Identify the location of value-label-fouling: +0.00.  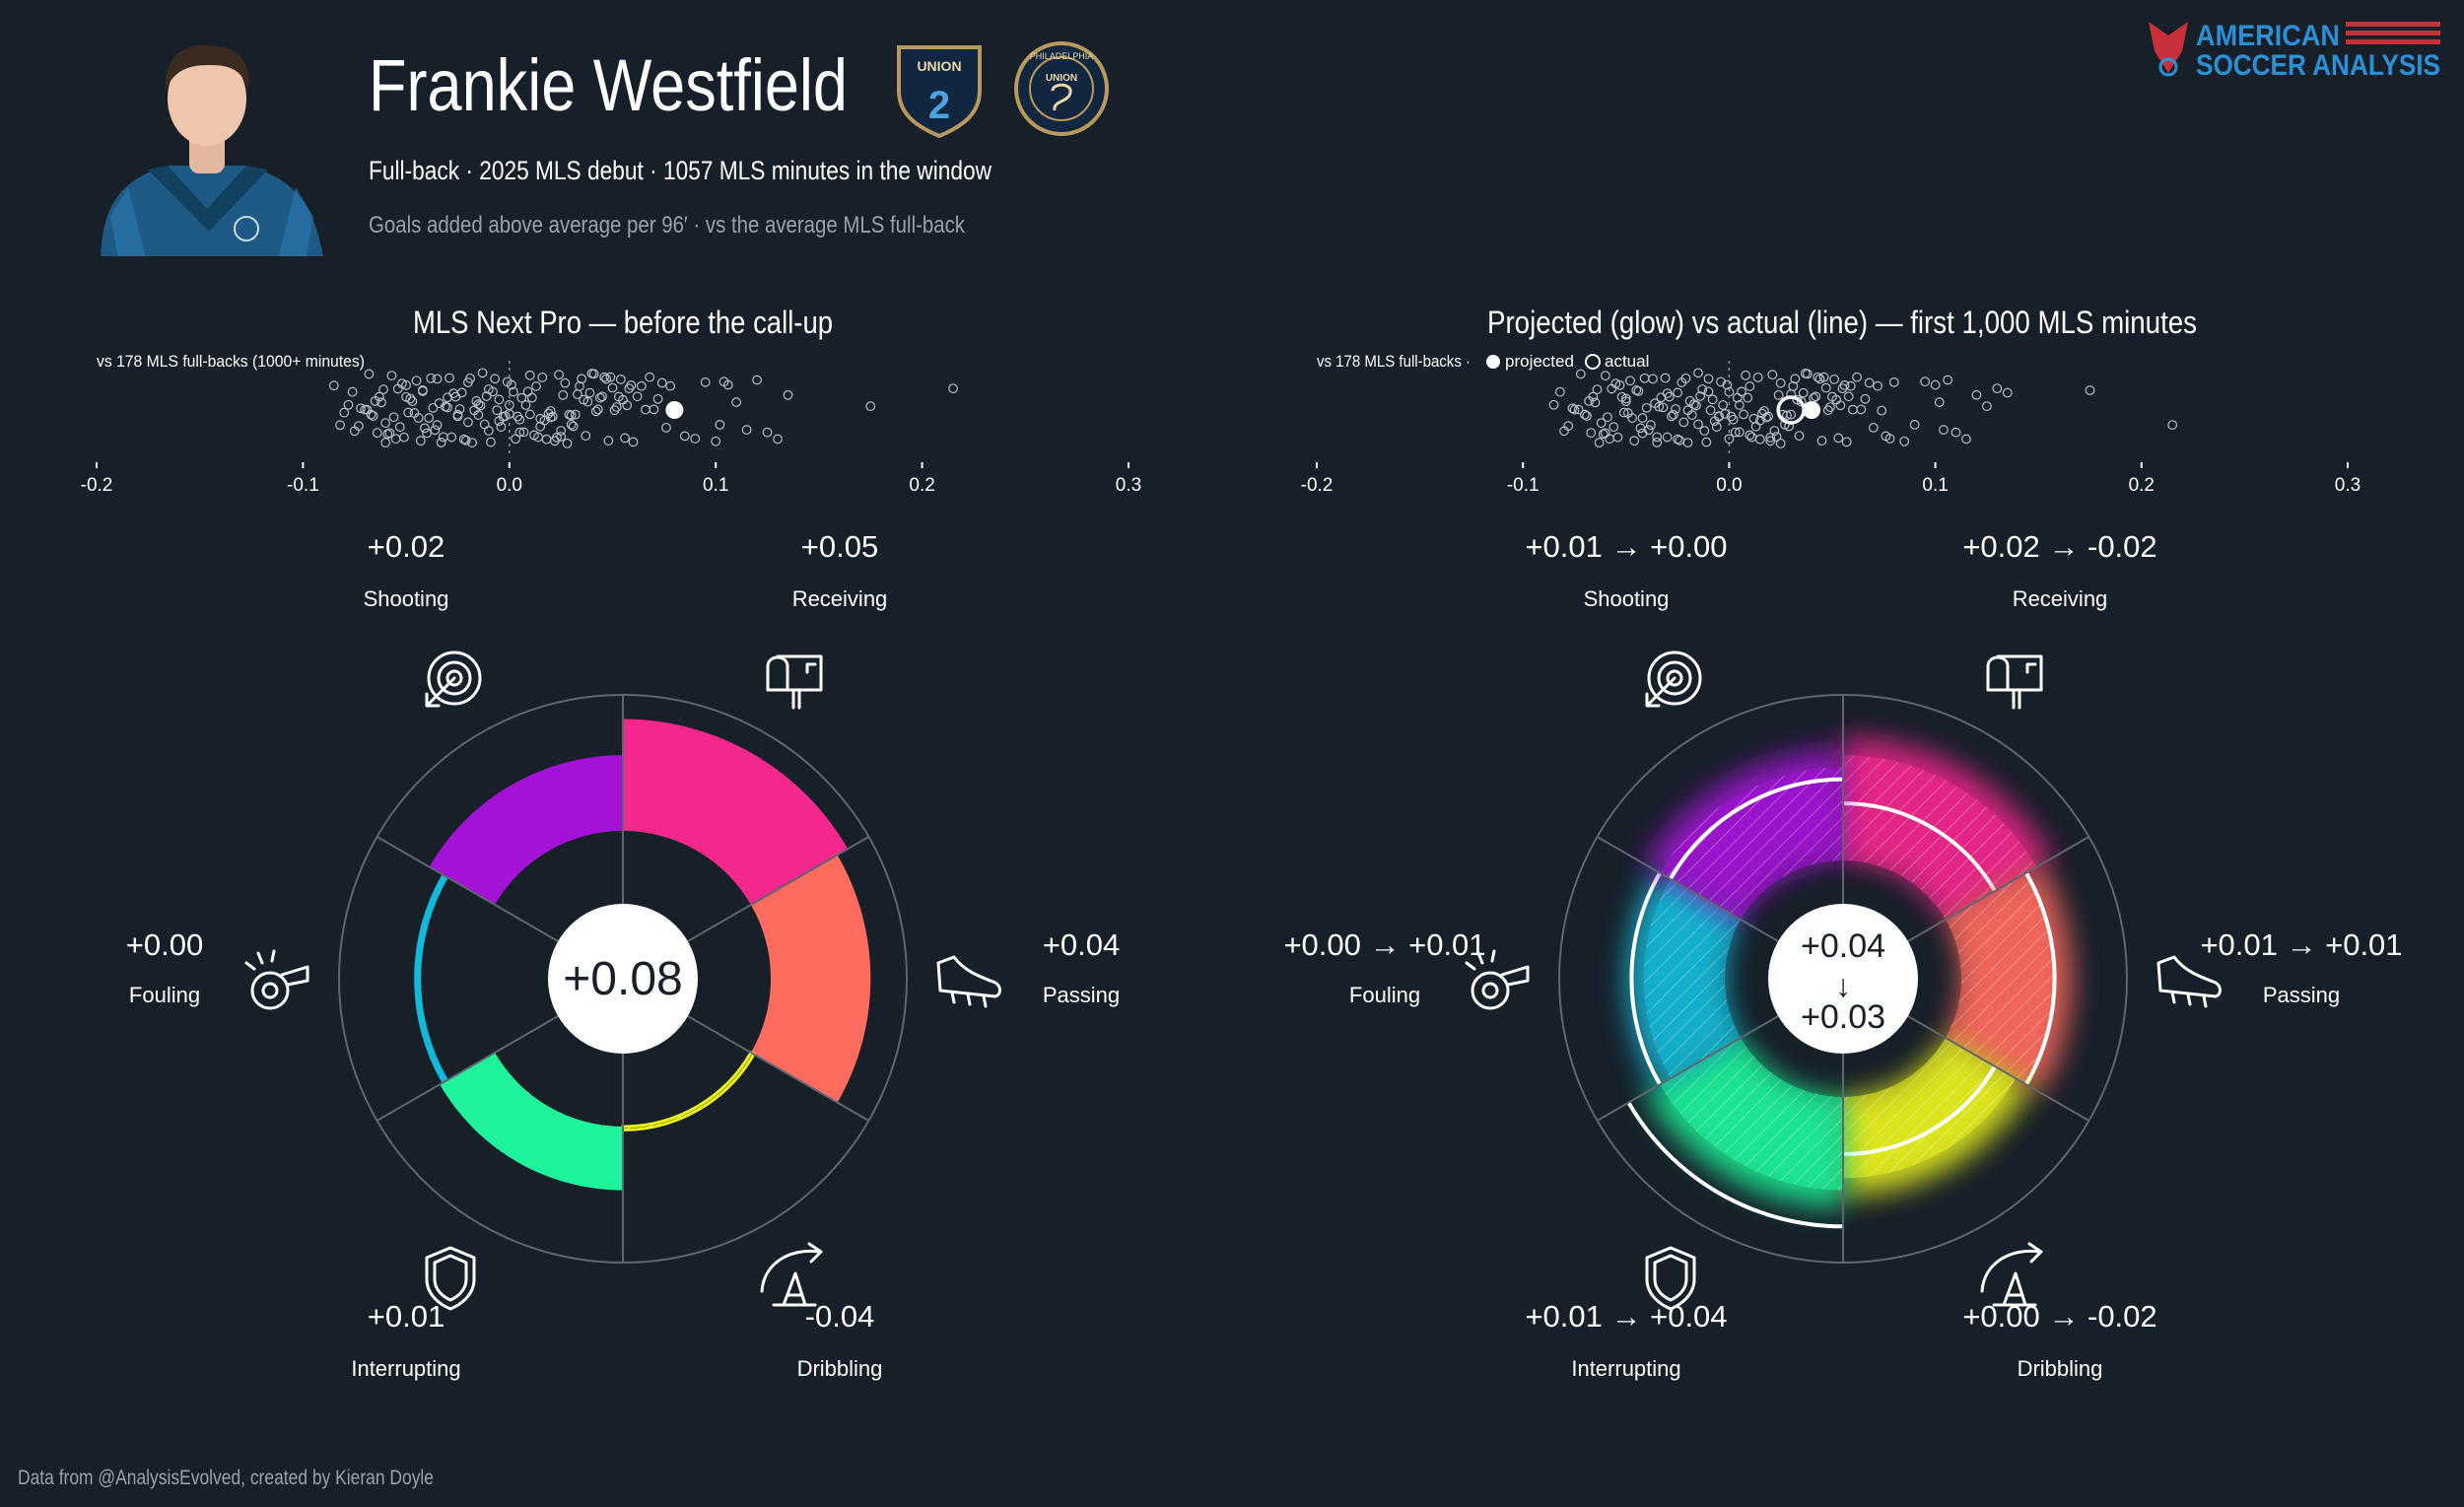
(164, 944).